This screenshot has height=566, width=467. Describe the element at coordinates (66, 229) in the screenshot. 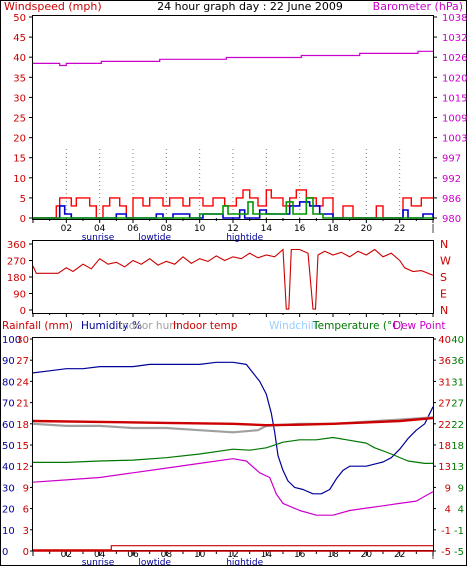

I see `wind-x-tick-label: 02` at that location.